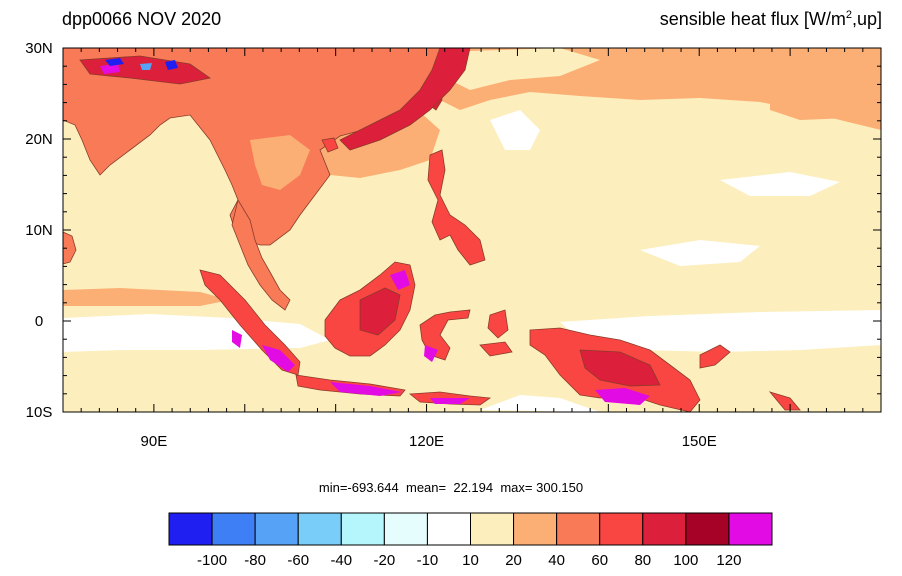 This screenshot has width=902, height=576. What do you see at coordinates (473, 487) in the screenshot?
I see `stats-mean-value: 22.194` at bounding box center [473, 487].